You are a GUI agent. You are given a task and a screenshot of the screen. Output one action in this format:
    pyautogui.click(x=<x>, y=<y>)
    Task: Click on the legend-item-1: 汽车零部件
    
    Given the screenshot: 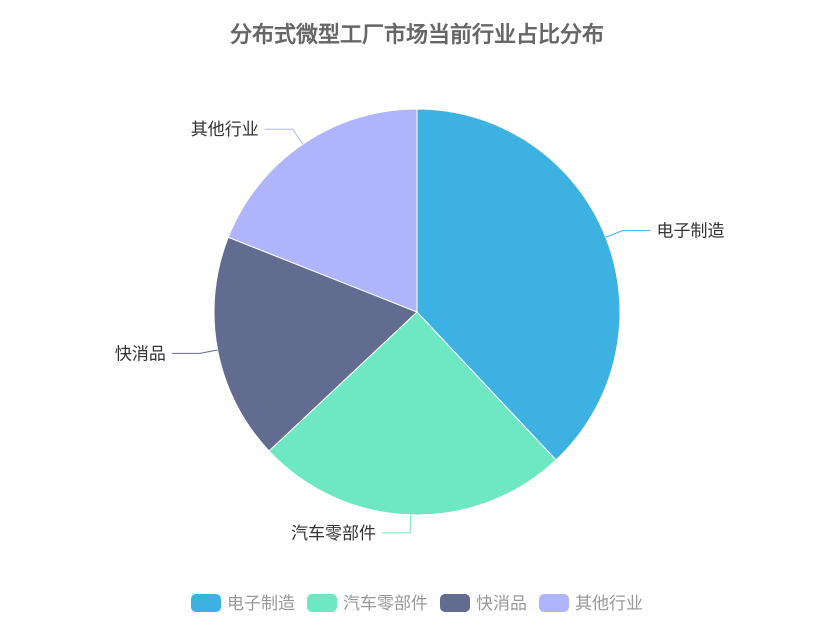 What is the action you would take?
    pyautogui.click(x=367, y=604)
    